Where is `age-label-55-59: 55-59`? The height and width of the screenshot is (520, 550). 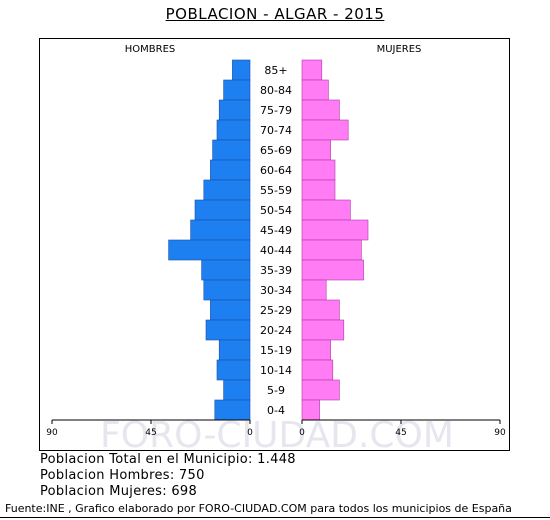 age-label-55-59: 55-59 is located at coordinates (276, 190).